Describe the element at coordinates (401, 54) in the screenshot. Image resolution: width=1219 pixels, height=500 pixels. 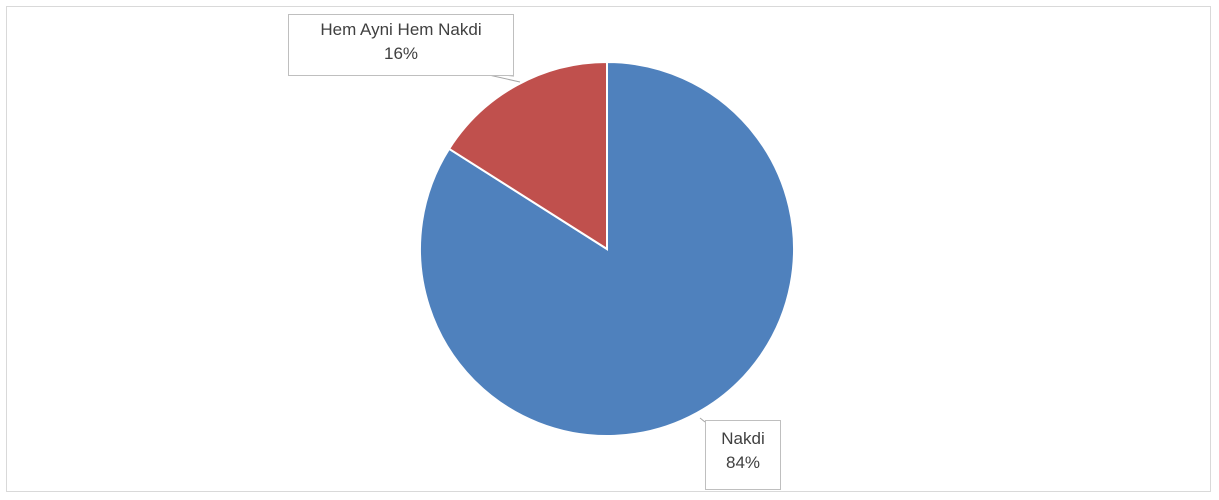
I see `data-label-value: 16%` at that location.